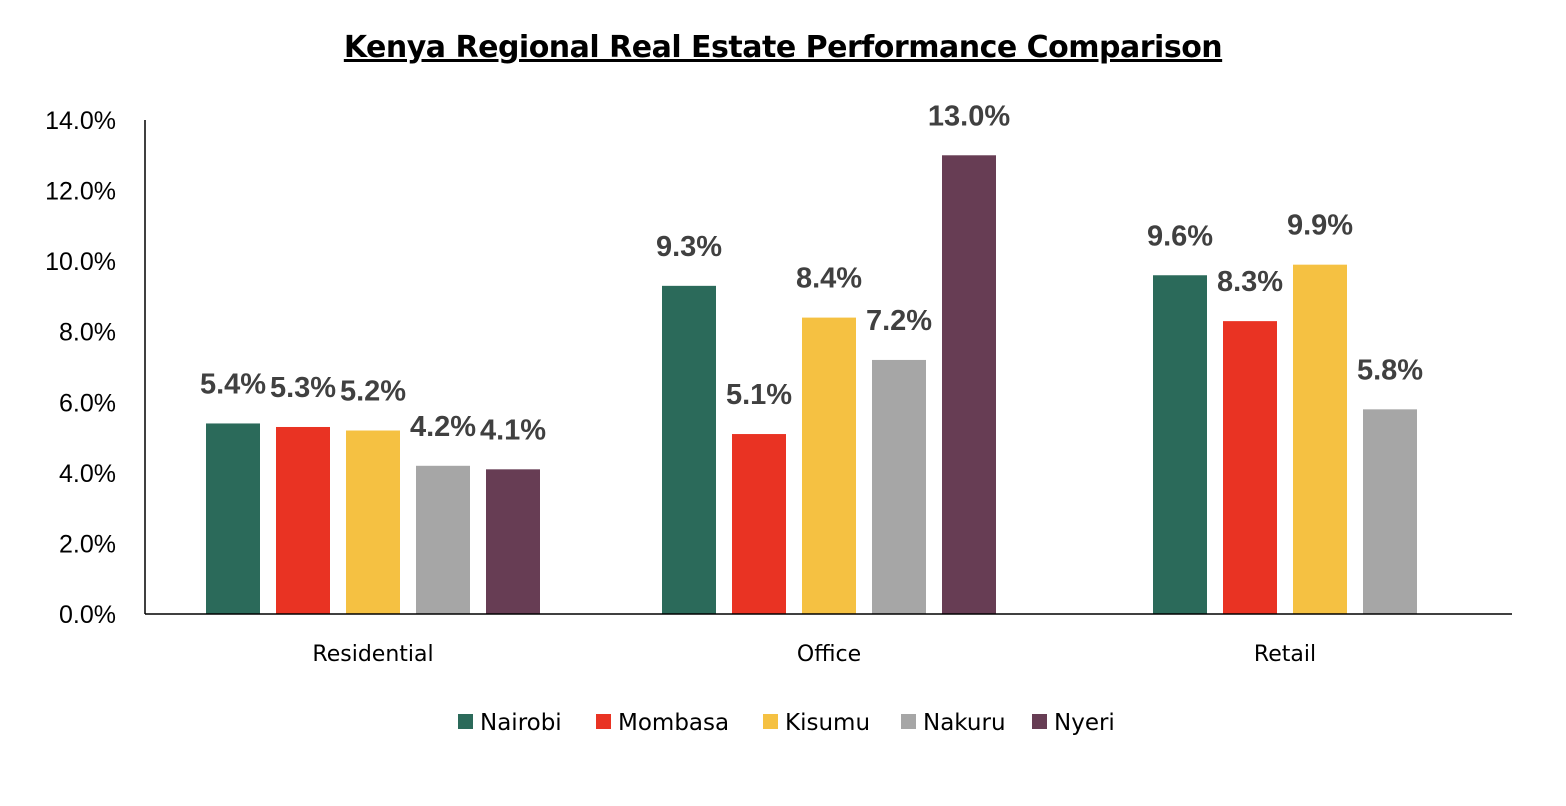 The image size is (1566, 806). I want to click on y-tick-label: 12.0%, so click(80, 192).